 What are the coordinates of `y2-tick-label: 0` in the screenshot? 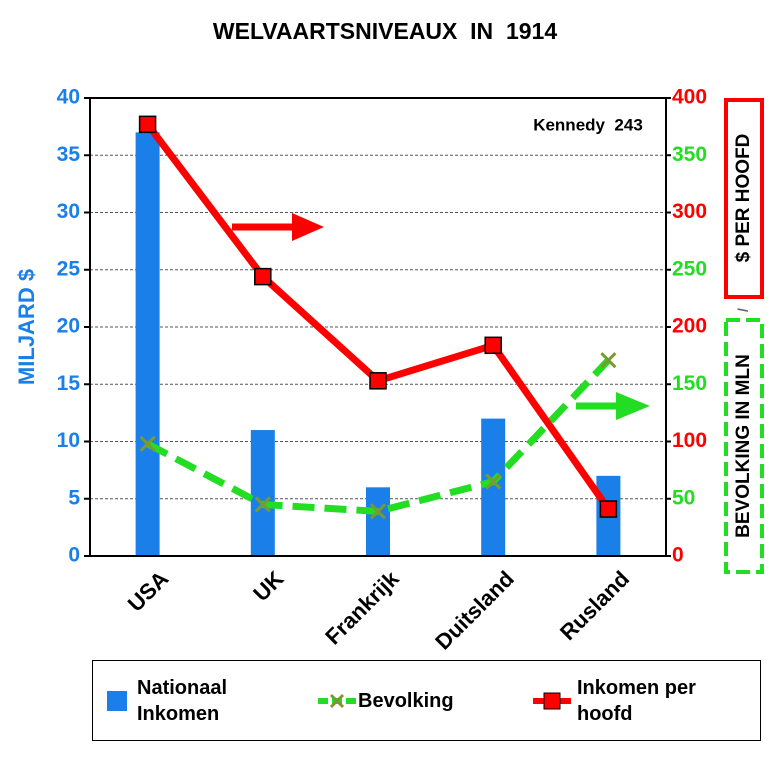 It's located at (678, 555).